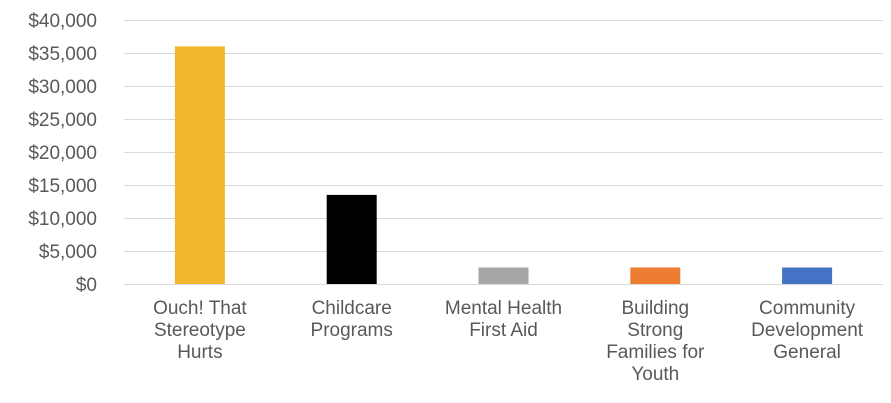 The height and width of the screenshot is (403, 891). Describe the element at coordinates (655, 330) in the screenshot. I see `x-tick-label-line: Strong` at that location.